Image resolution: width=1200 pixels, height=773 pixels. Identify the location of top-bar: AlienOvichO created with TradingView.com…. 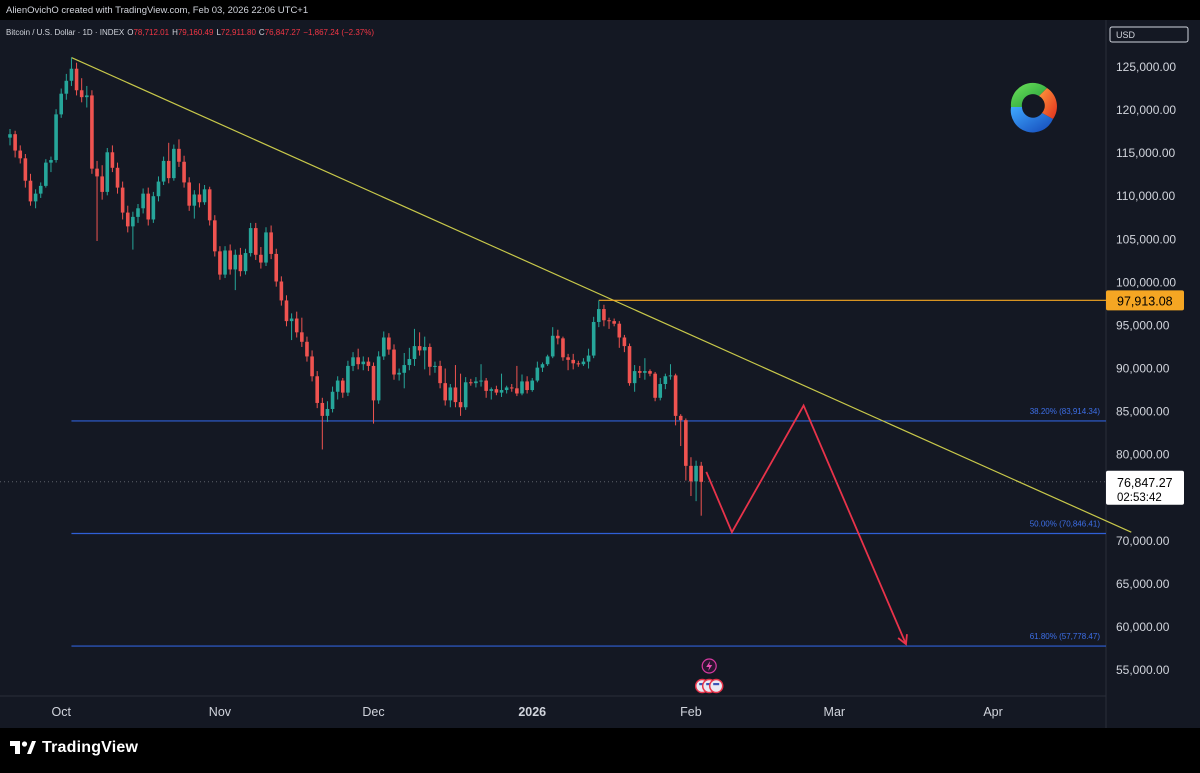
(600, 10).